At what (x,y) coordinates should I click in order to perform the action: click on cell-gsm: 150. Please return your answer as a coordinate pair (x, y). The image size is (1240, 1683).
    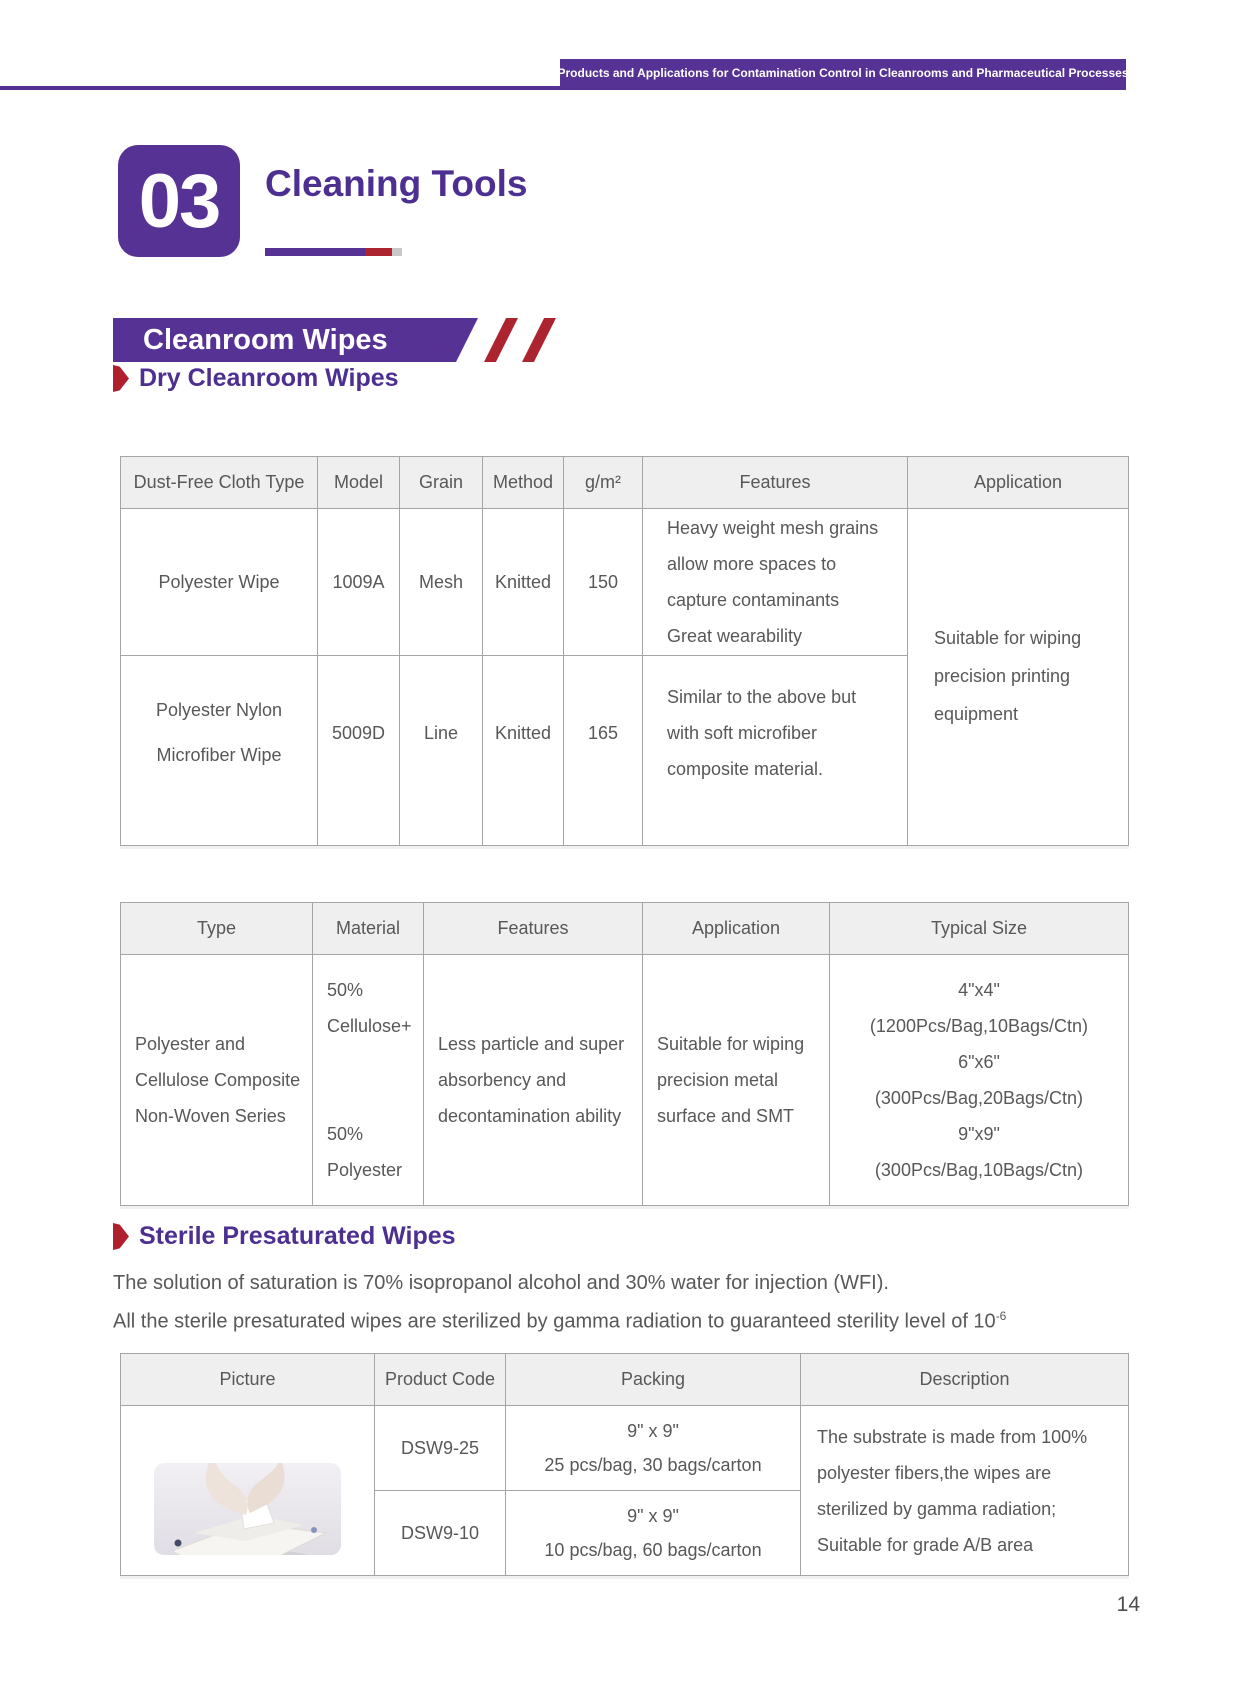
    Looking at the image, I should click on (603, 582).